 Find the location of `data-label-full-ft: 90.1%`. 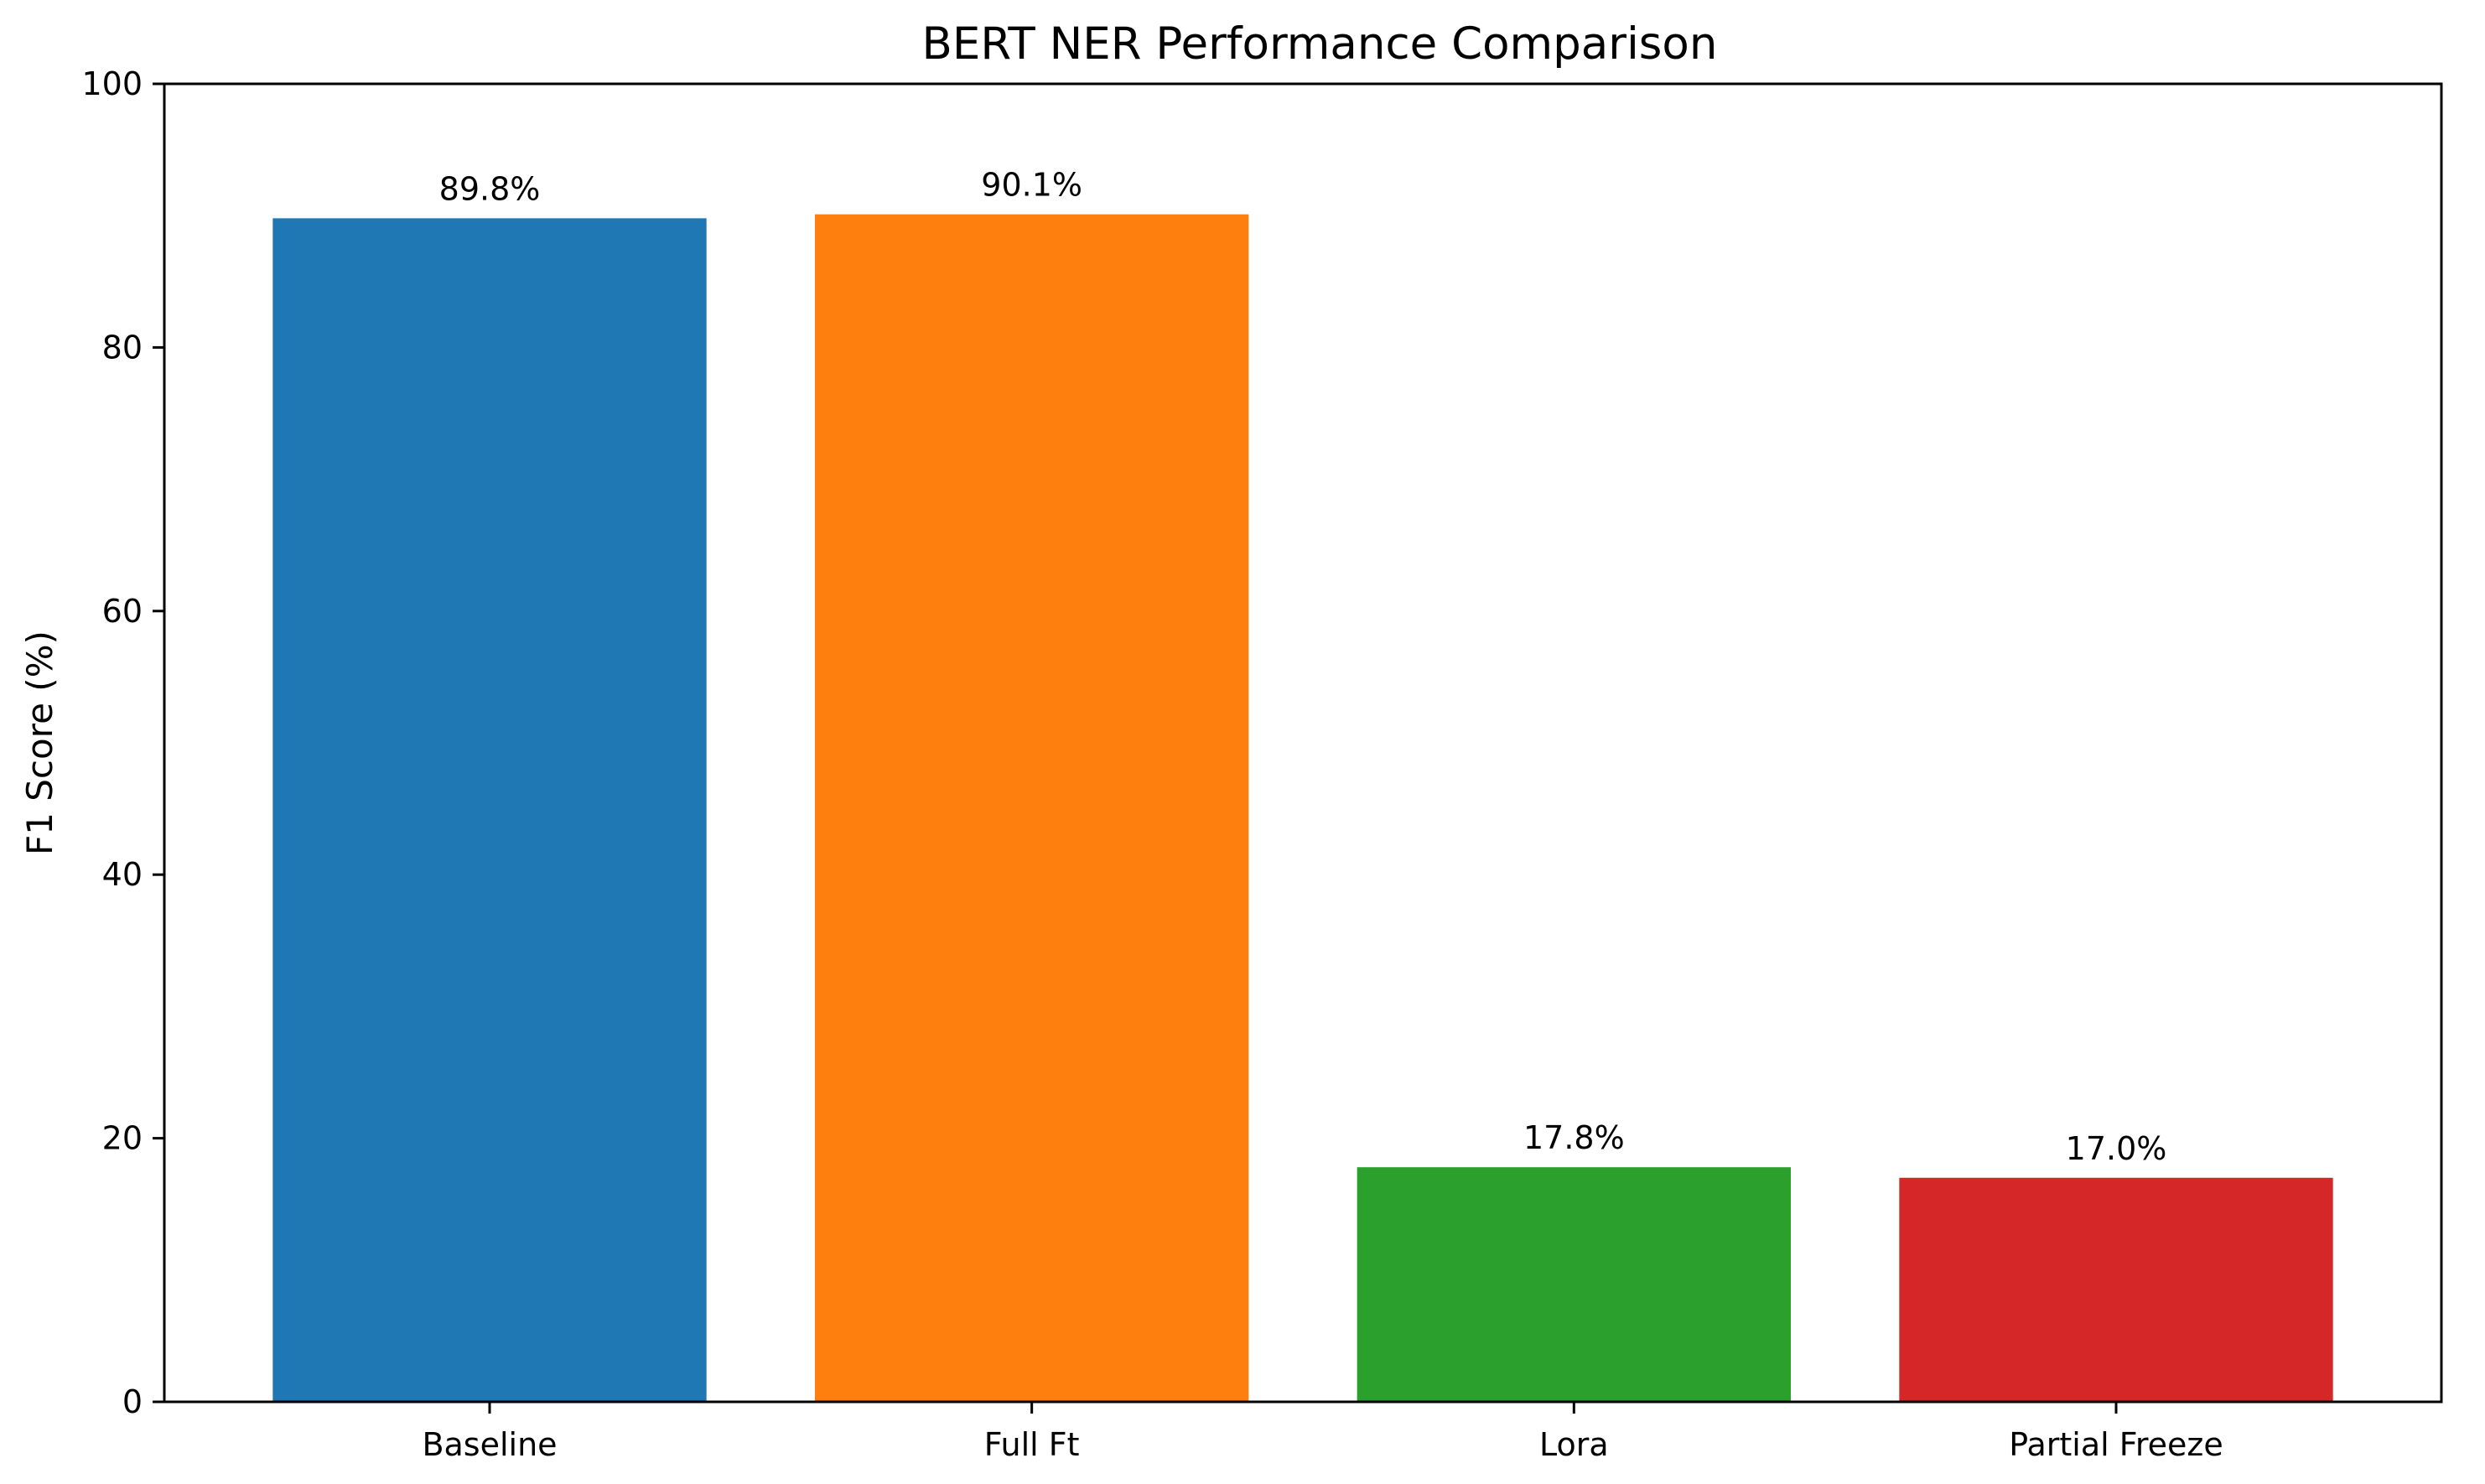

data-label-full-ft: 90.1% is located at coordinates (1031, 185).